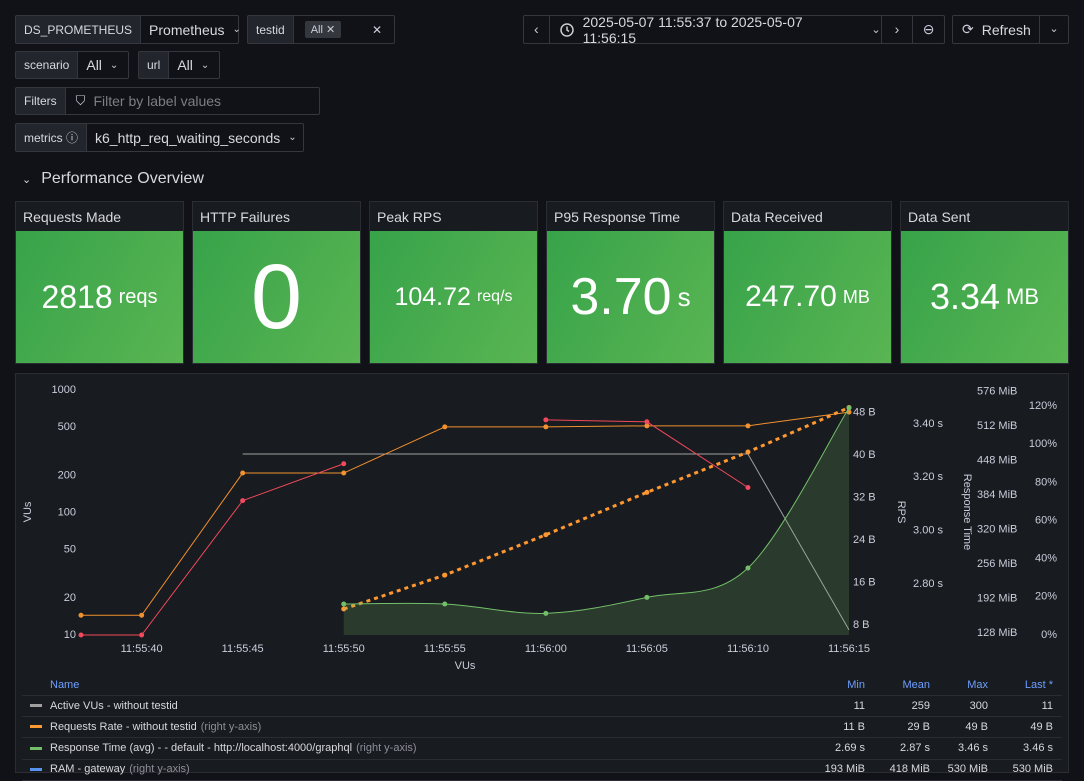  What do you see at coordinates (376, 29) in the screenshot?
I see `clear: ✕` at bounding box center [376, 29].